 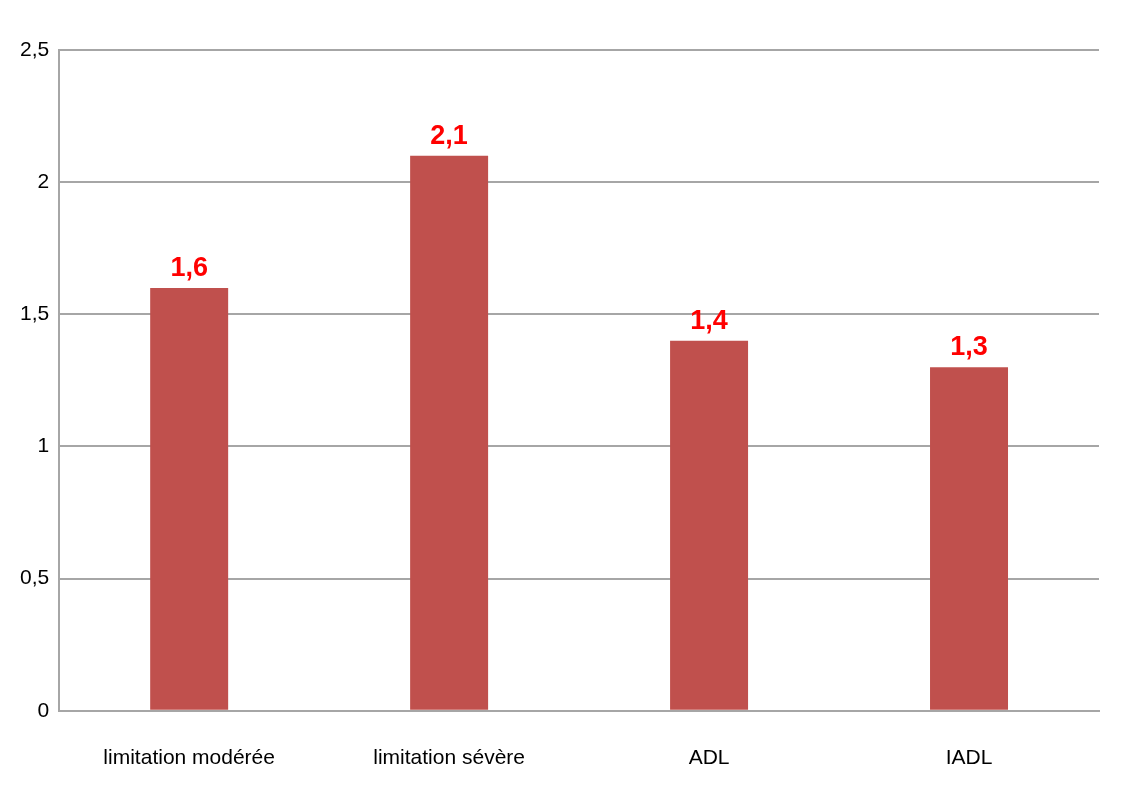 I want to click on x-tick-label: limitation sévère, so click(x=449, y=757).